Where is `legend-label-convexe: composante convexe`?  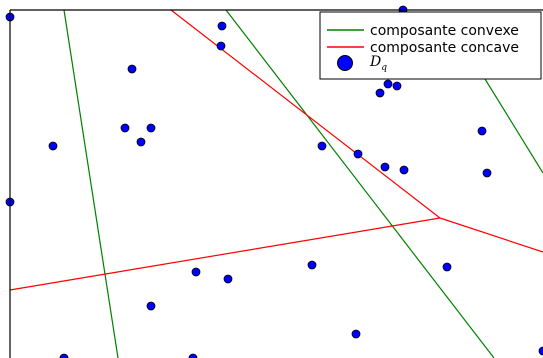 legend-label-convexe: composante convexe is located at coordinates (444, 31).